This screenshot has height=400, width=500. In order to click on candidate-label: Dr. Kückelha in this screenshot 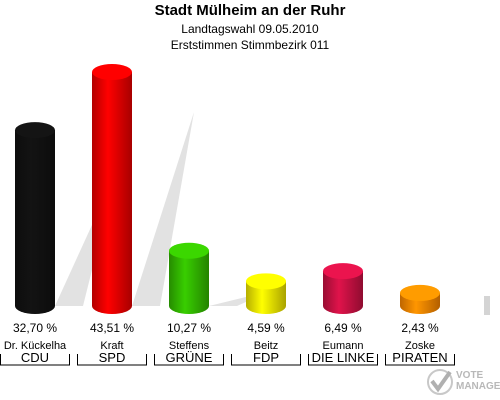, I will do `click(35, 346)`.